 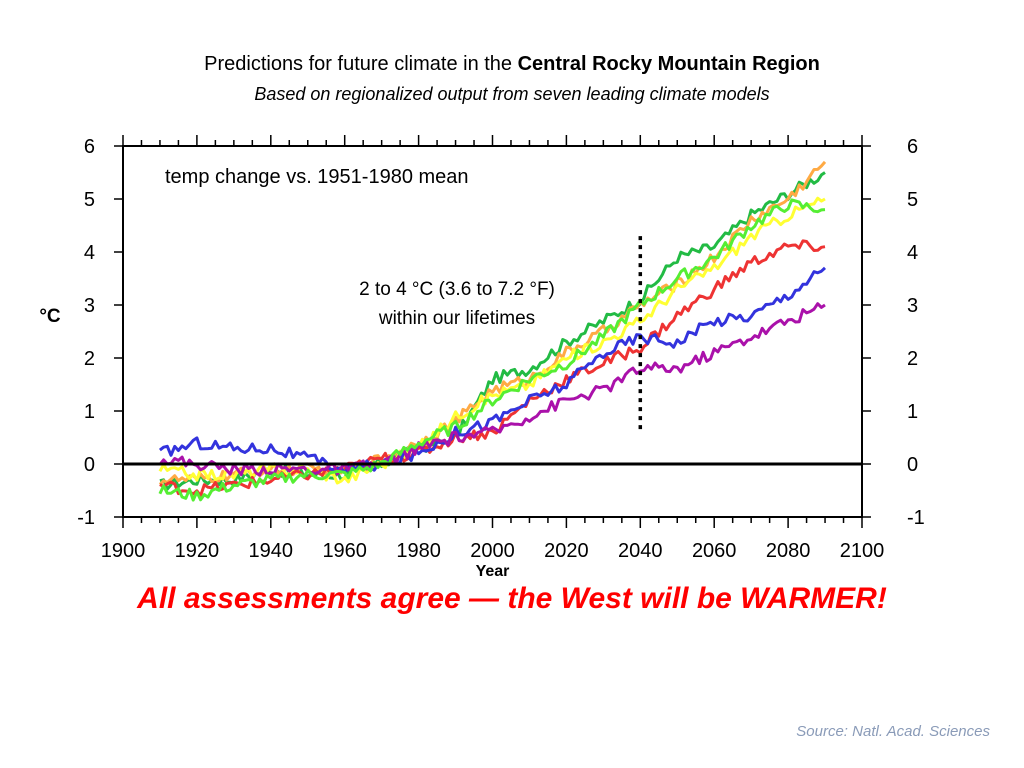 What do you see at coordinates (271, 551) in the screenshot?
I see `x-tick-label: 1940` at bounding box center [271, 551].